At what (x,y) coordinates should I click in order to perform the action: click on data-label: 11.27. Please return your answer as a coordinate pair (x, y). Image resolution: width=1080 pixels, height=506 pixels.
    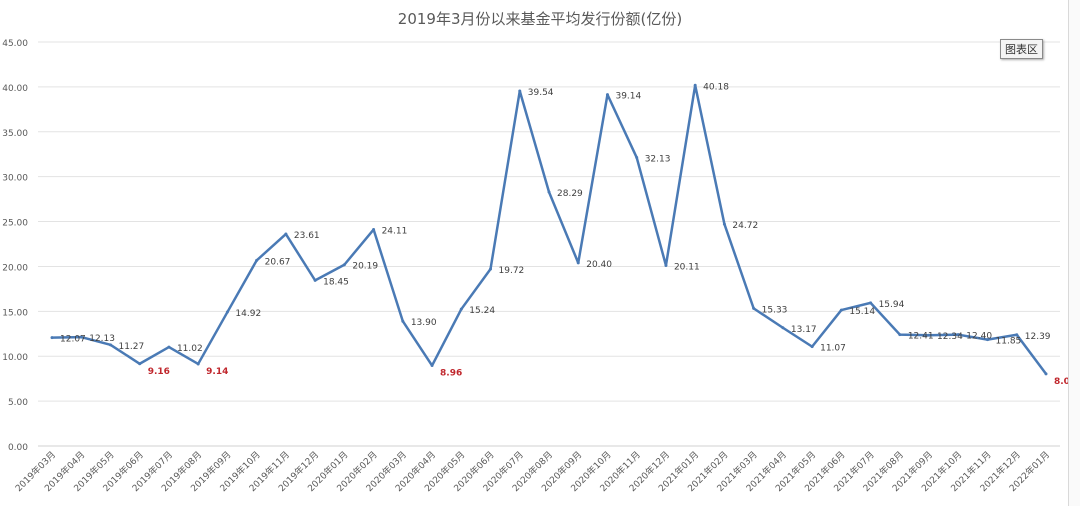
    Looking at the image, I should click on (131, 347).